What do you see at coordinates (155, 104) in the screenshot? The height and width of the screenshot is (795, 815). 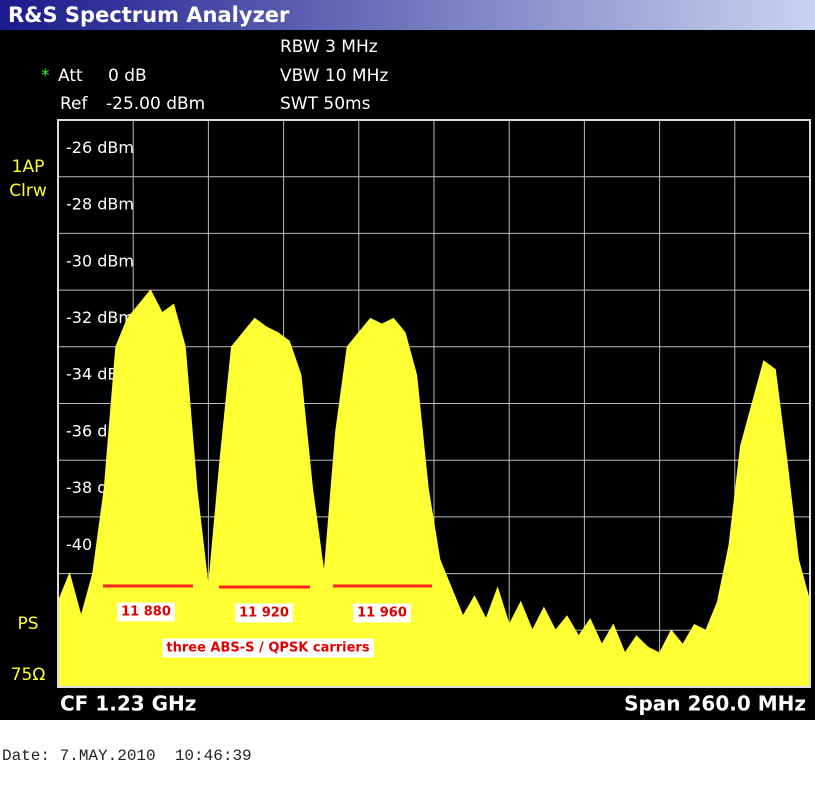 I see `ref-value: -25.00 dBm` at bounding box center [155, 104].